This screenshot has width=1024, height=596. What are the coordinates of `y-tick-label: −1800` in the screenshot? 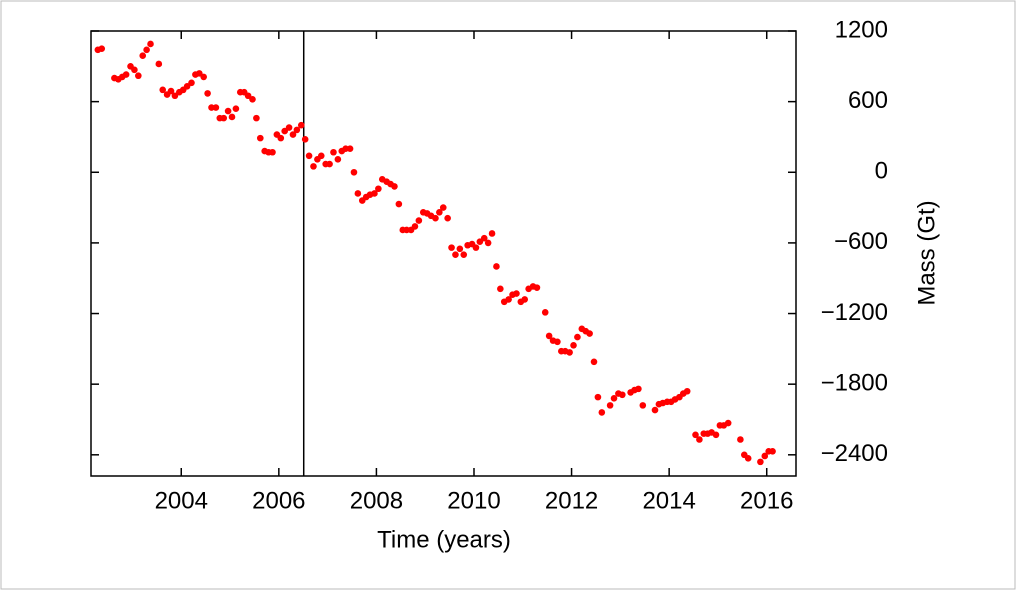 It's located at (854, 383).